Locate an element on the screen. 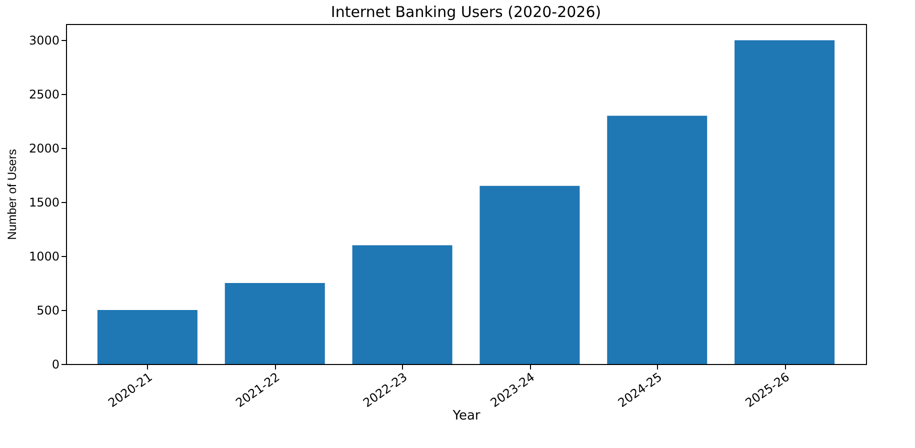 The height and width of the screenshot is (448, 915). x-axis-title: Year is located at coordinates (466, 416).